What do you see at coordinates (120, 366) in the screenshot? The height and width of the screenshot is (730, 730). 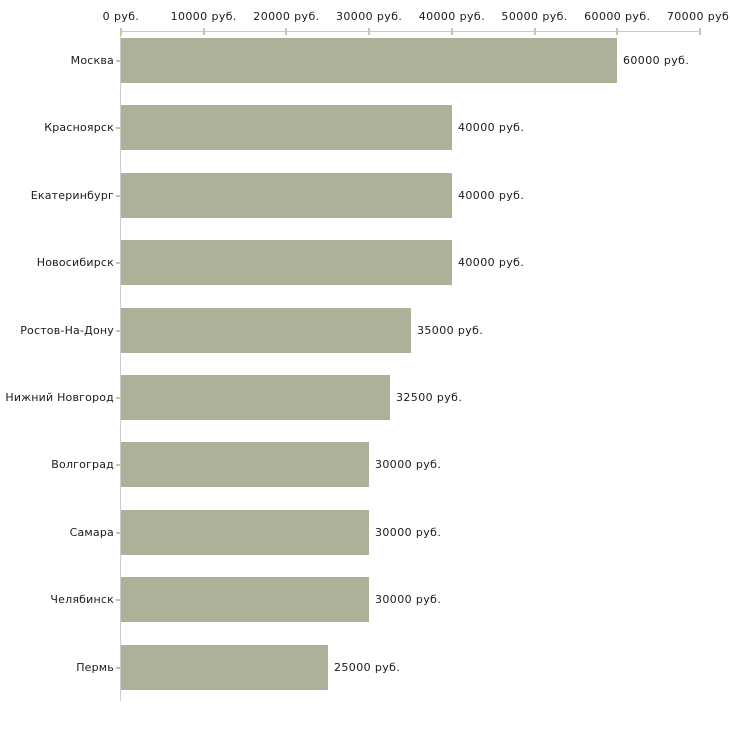 I see `y-axis-line` at bounding box center [120, 366].